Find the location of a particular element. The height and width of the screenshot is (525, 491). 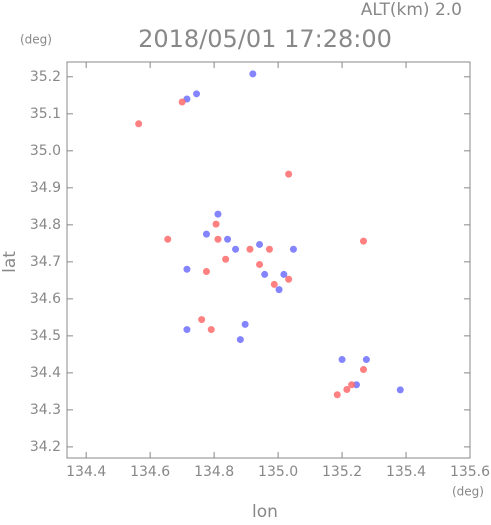

x-tick-label: 134.4 is located at coordinates (86, 472).